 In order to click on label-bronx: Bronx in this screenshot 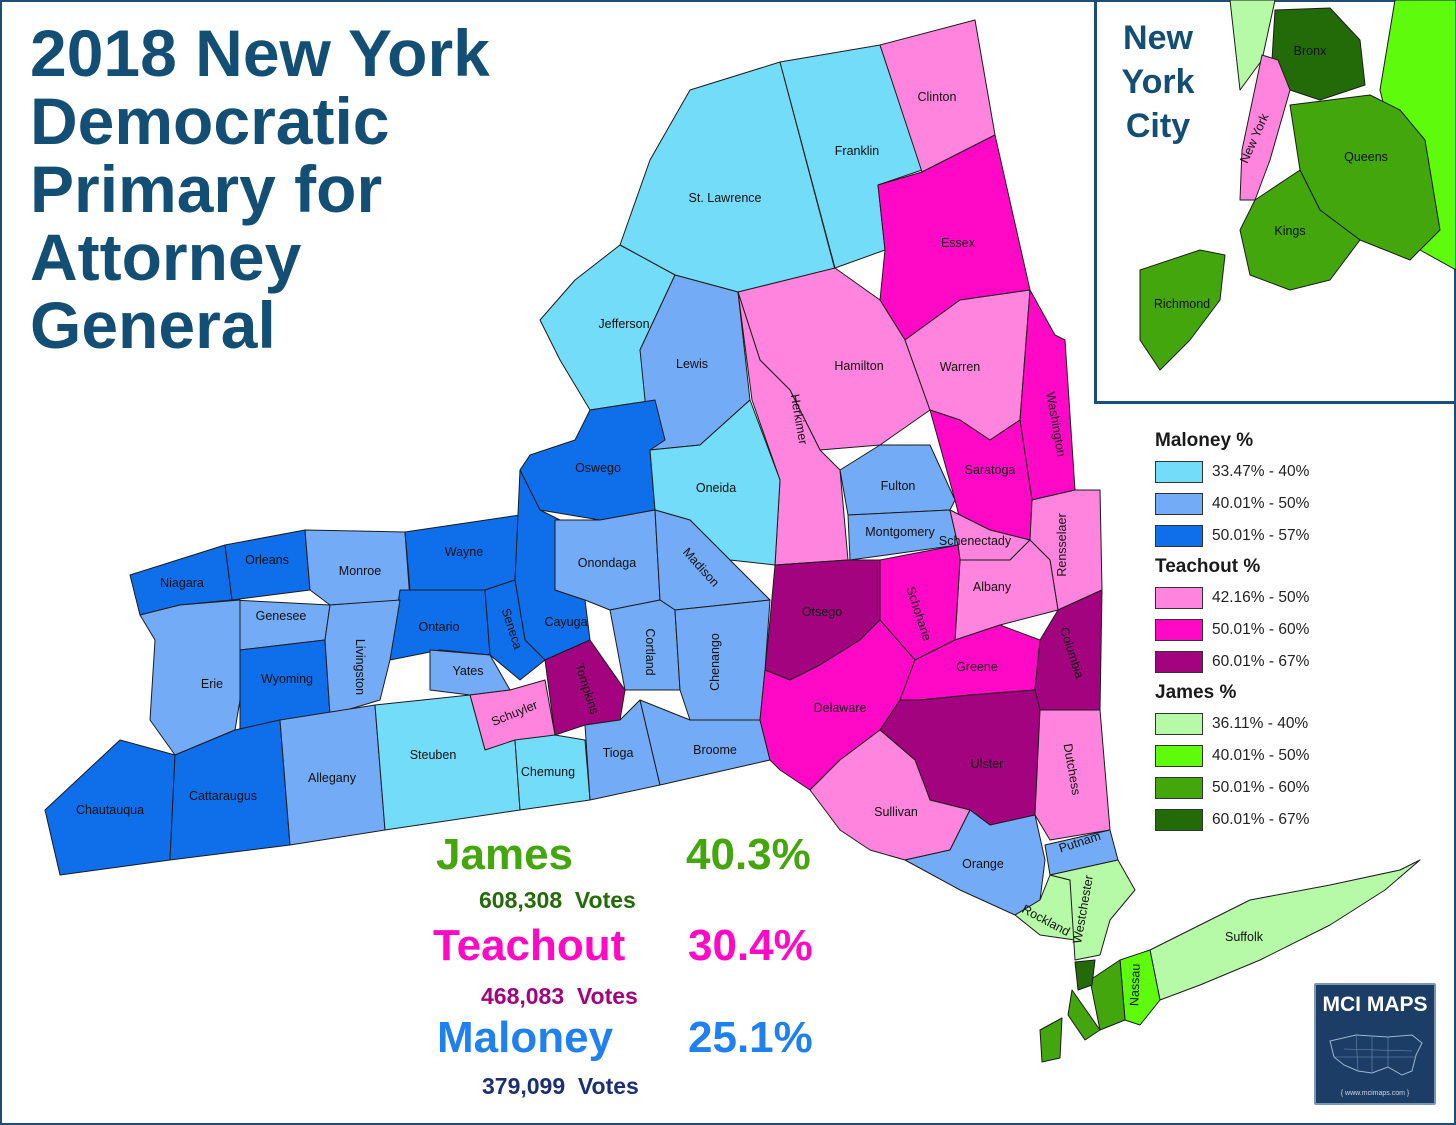, I will do `click(1310, 51)`.